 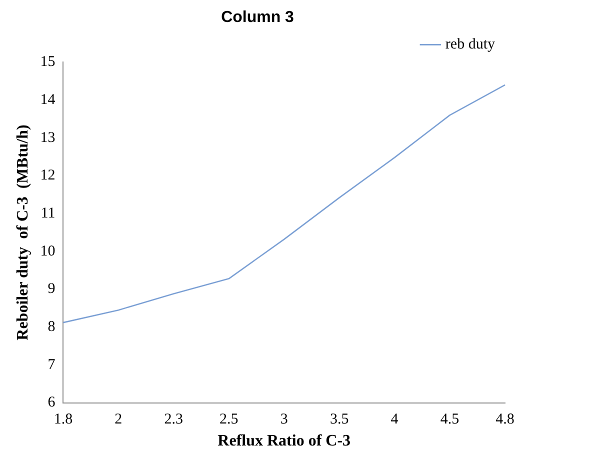 What do you see at coordinates (23, 232) in the screenshot?
I see `y-axis-title: Reboiler duty of C-3 (MBtu/h)` at bounding box center [23, 232].